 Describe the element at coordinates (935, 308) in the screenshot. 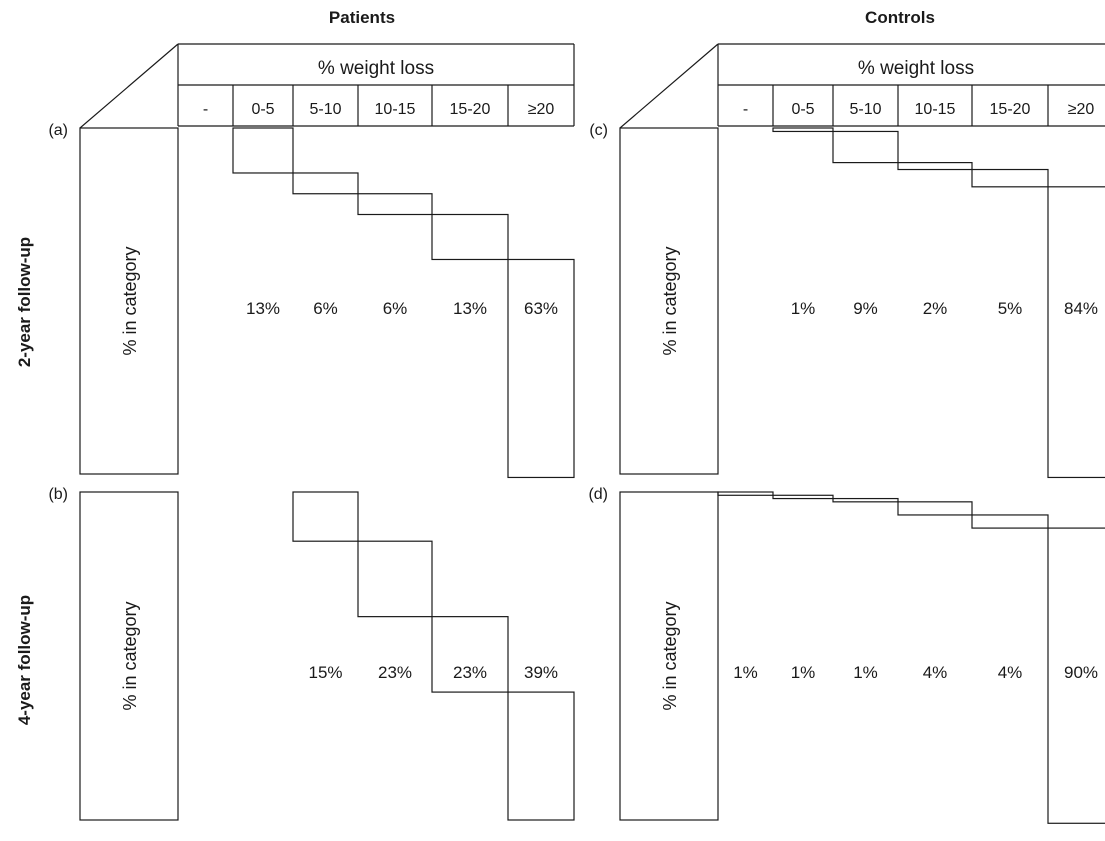

I see `value-label: 2%` at that location.